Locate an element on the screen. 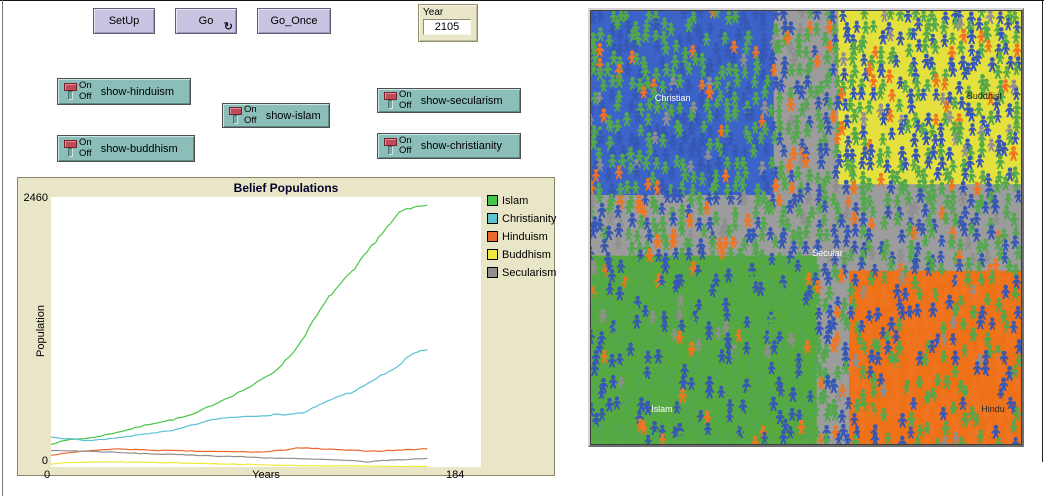 The width and height of the screenshot is (1044, 496). switch-show-hinduism: On Off show-hinduism is located at coordinates (124, 91).